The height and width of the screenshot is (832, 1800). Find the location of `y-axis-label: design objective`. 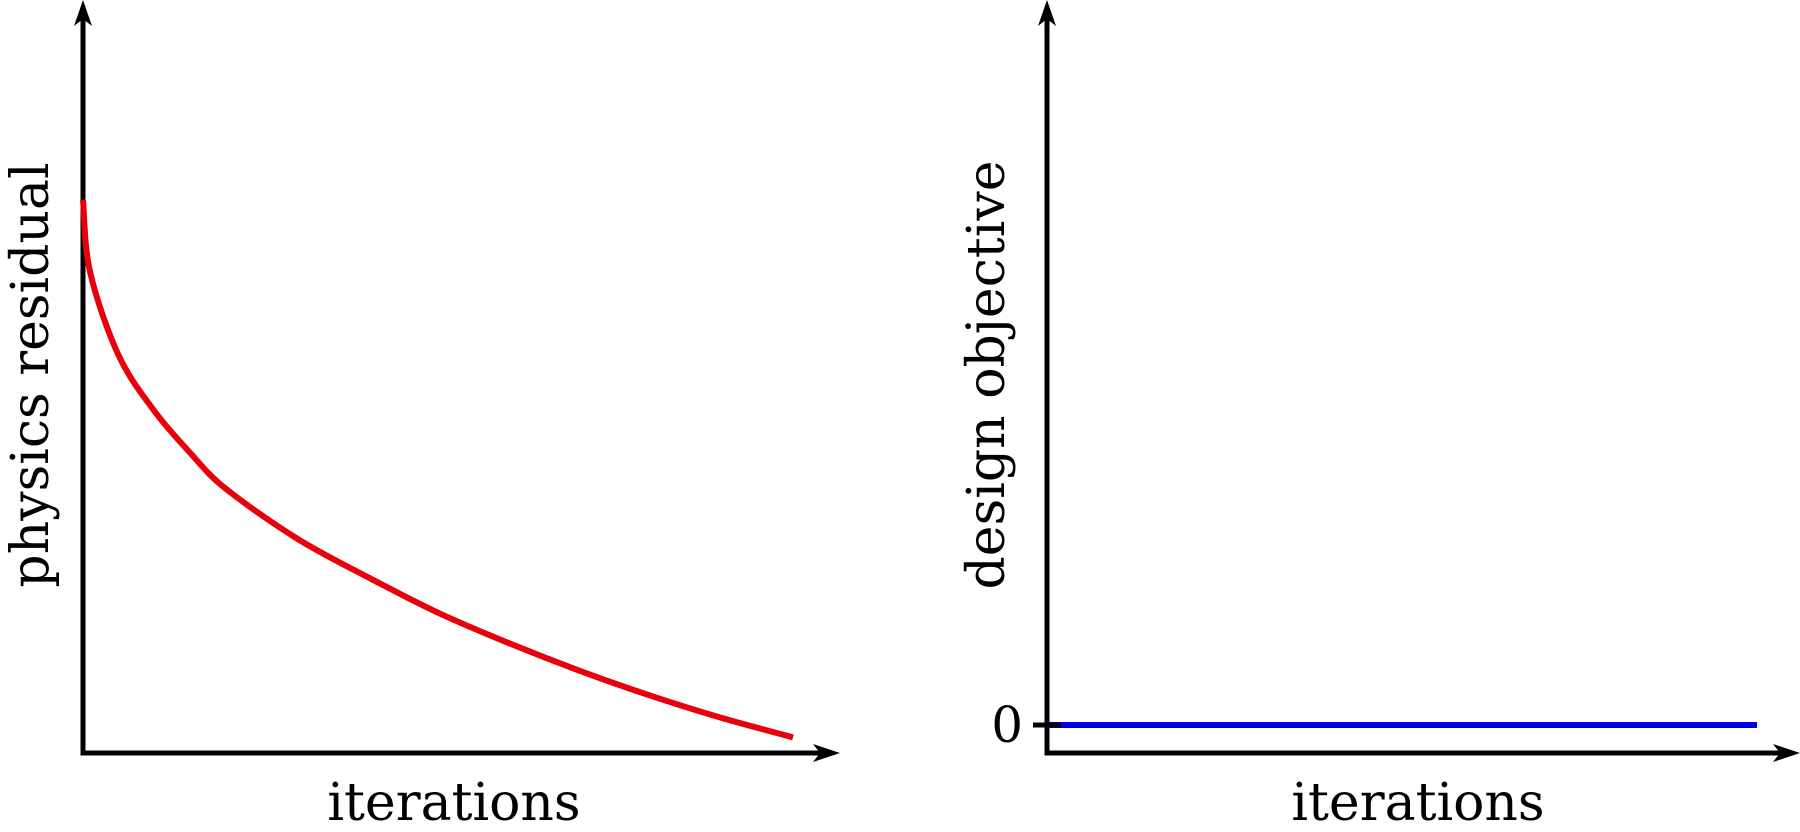

y-axis-label: design objective is located at coordinates (987, 375).